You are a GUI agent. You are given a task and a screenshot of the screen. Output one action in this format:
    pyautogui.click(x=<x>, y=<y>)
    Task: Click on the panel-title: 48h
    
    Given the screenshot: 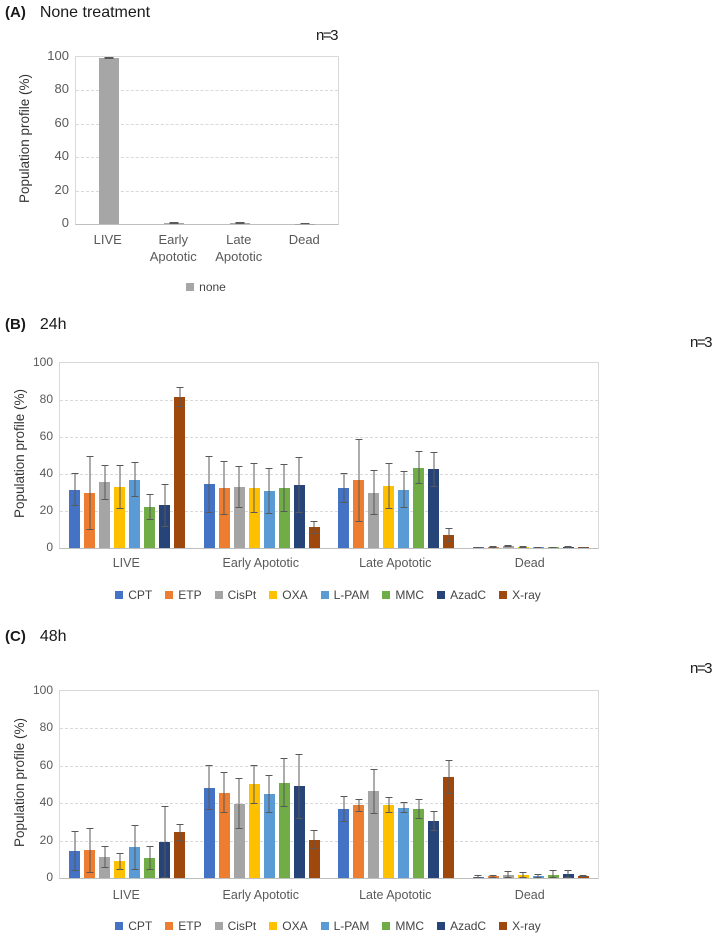 What is the action you would take?
    pyautogui.click(x=53, y=636)
    